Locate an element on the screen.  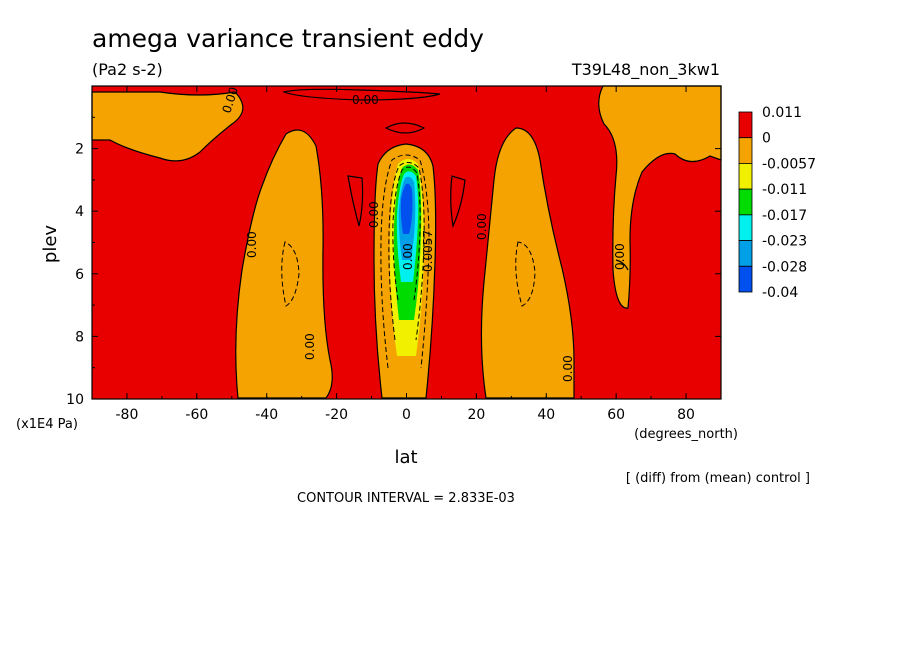
units-label: (Pa2 s-2) is located at coordinates (127, 69).